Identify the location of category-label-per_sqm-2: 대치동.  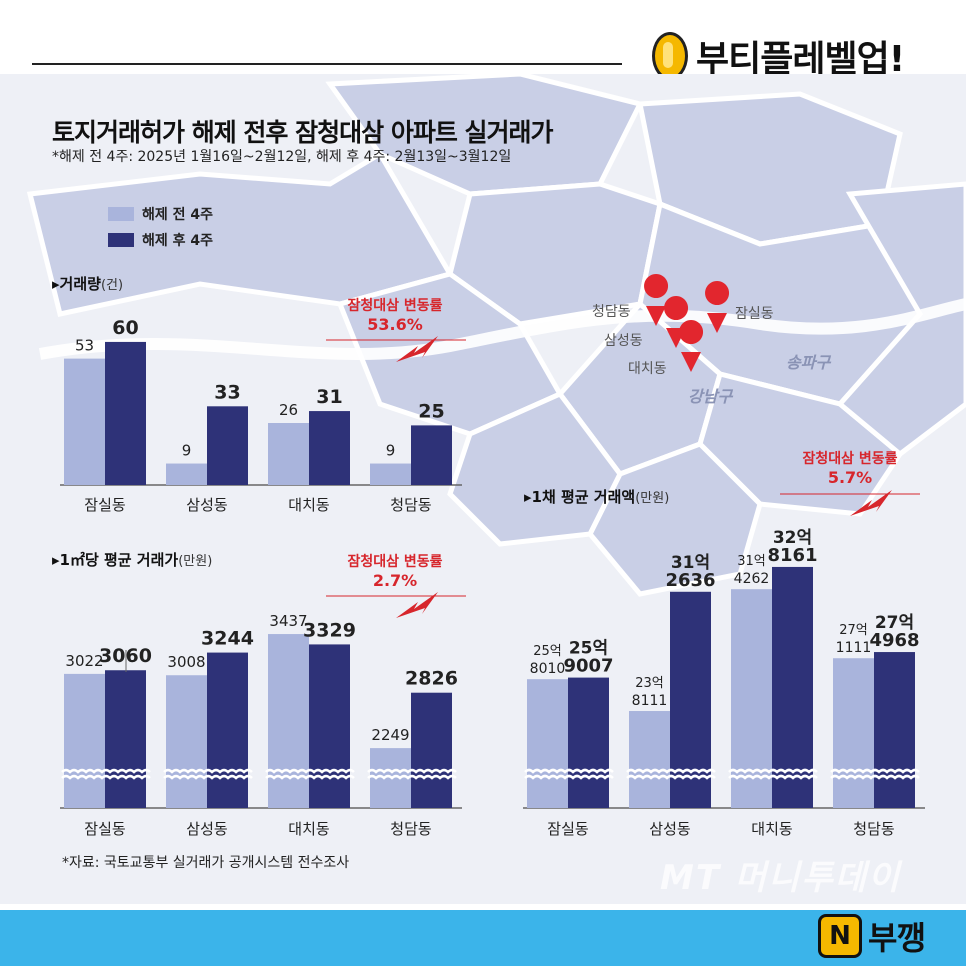
(309, 829).